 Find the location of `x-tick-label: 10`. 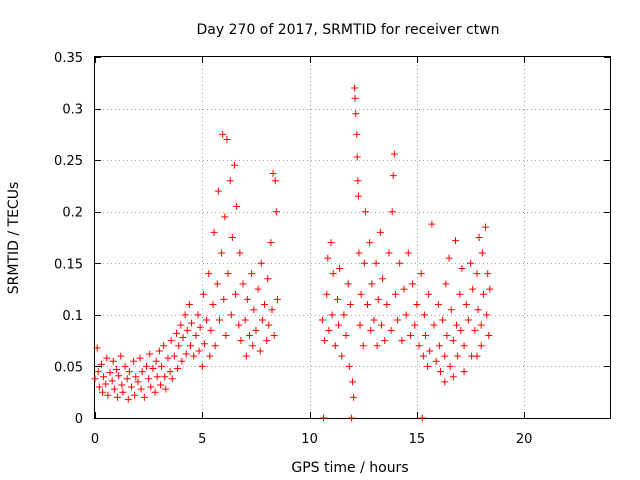

x-tick-label: 10 is located at coordinates (309, 439).